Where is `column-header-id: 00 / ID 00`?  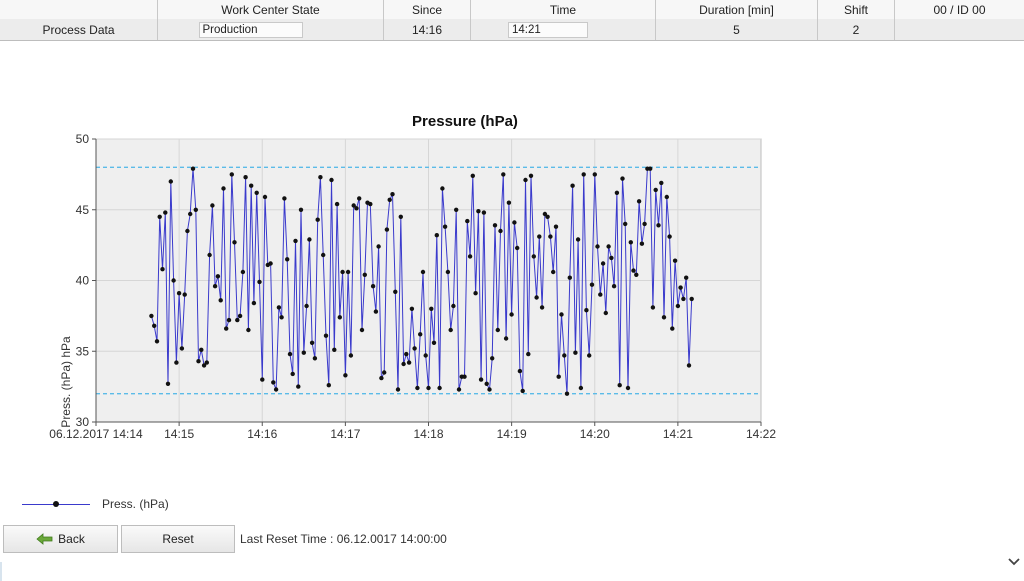
column-header-id: 00 / ID 00 is located at coordinates (959, 9).